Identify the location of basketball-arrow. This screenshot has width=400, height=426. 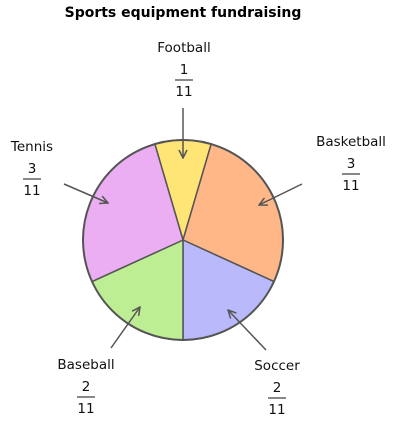
(281, 194).